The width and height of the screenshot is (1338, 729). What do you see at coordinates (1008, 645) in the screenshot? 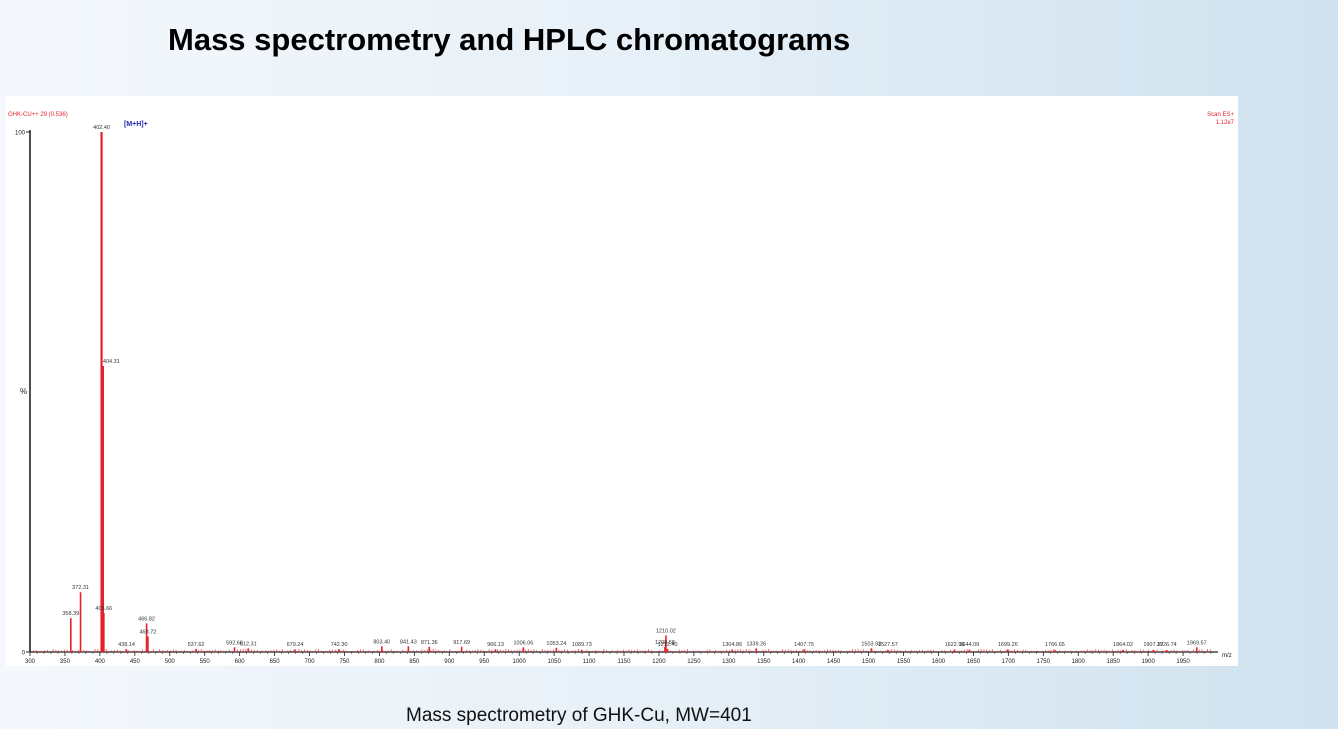
I see `peak-label: 1699.26` at bounding box center [1008, 645].